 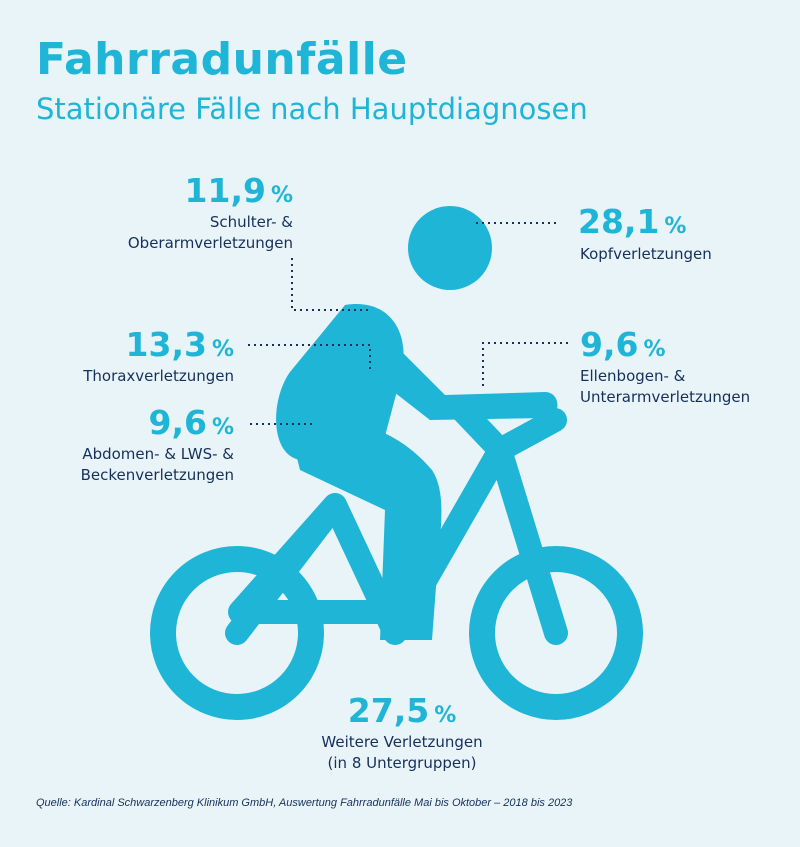 I want to click on label-ellenbogen-line2: Unterarmverletzungen, so click(x=665, y=397).